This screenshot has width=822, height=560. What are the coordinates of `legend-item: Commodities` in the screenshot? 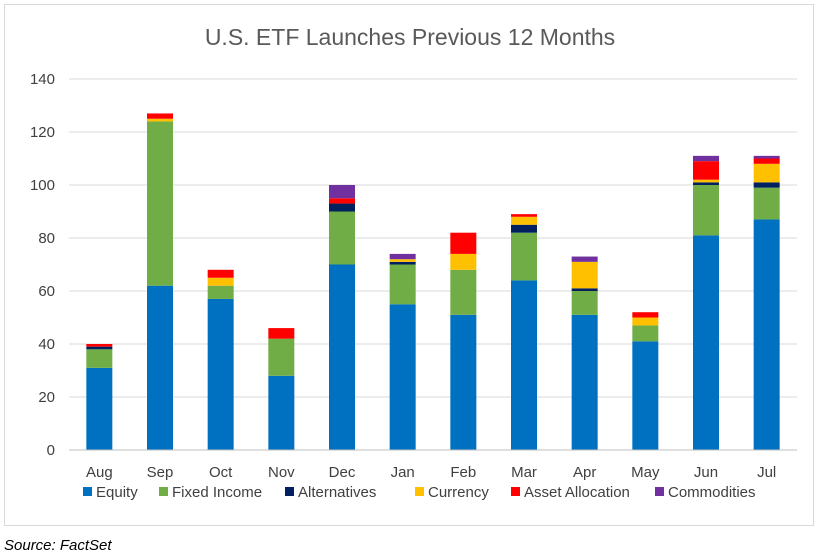 It's located at (705, 492).